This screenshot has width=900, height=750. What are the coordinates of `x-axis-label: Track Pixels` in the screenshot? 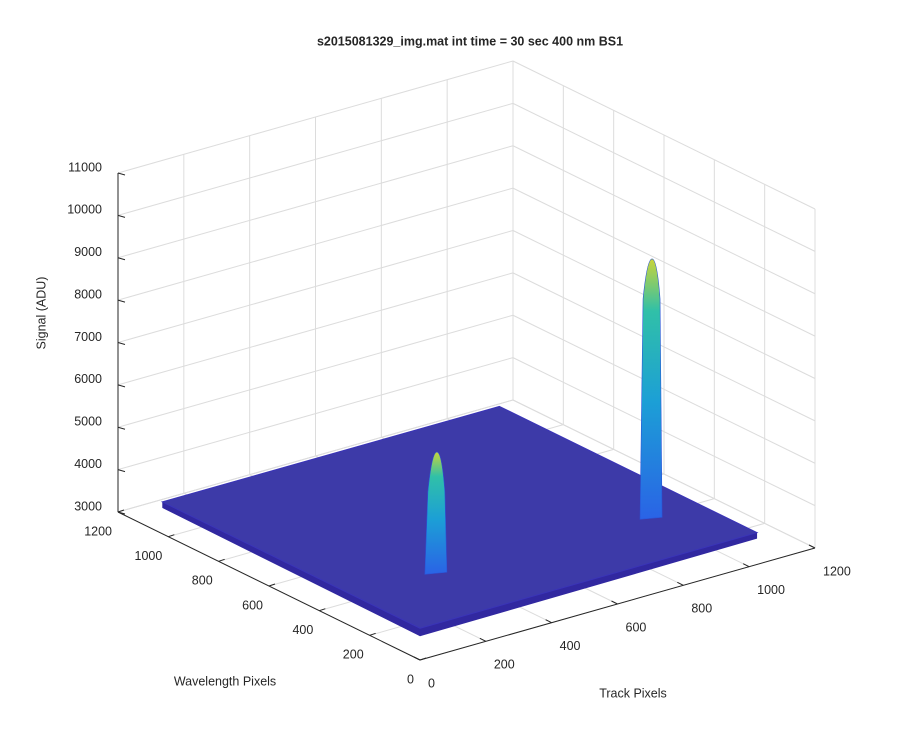 It's located at (633, 693).